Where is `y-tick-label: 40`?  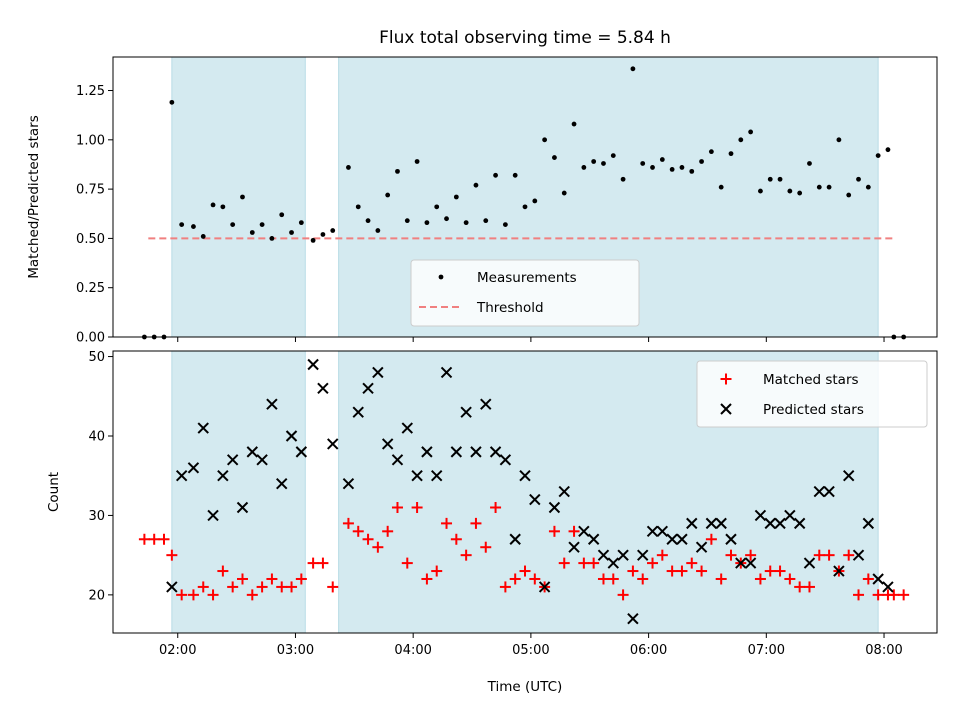 y-tick-label: 40 is located at coordinates (96, 436).